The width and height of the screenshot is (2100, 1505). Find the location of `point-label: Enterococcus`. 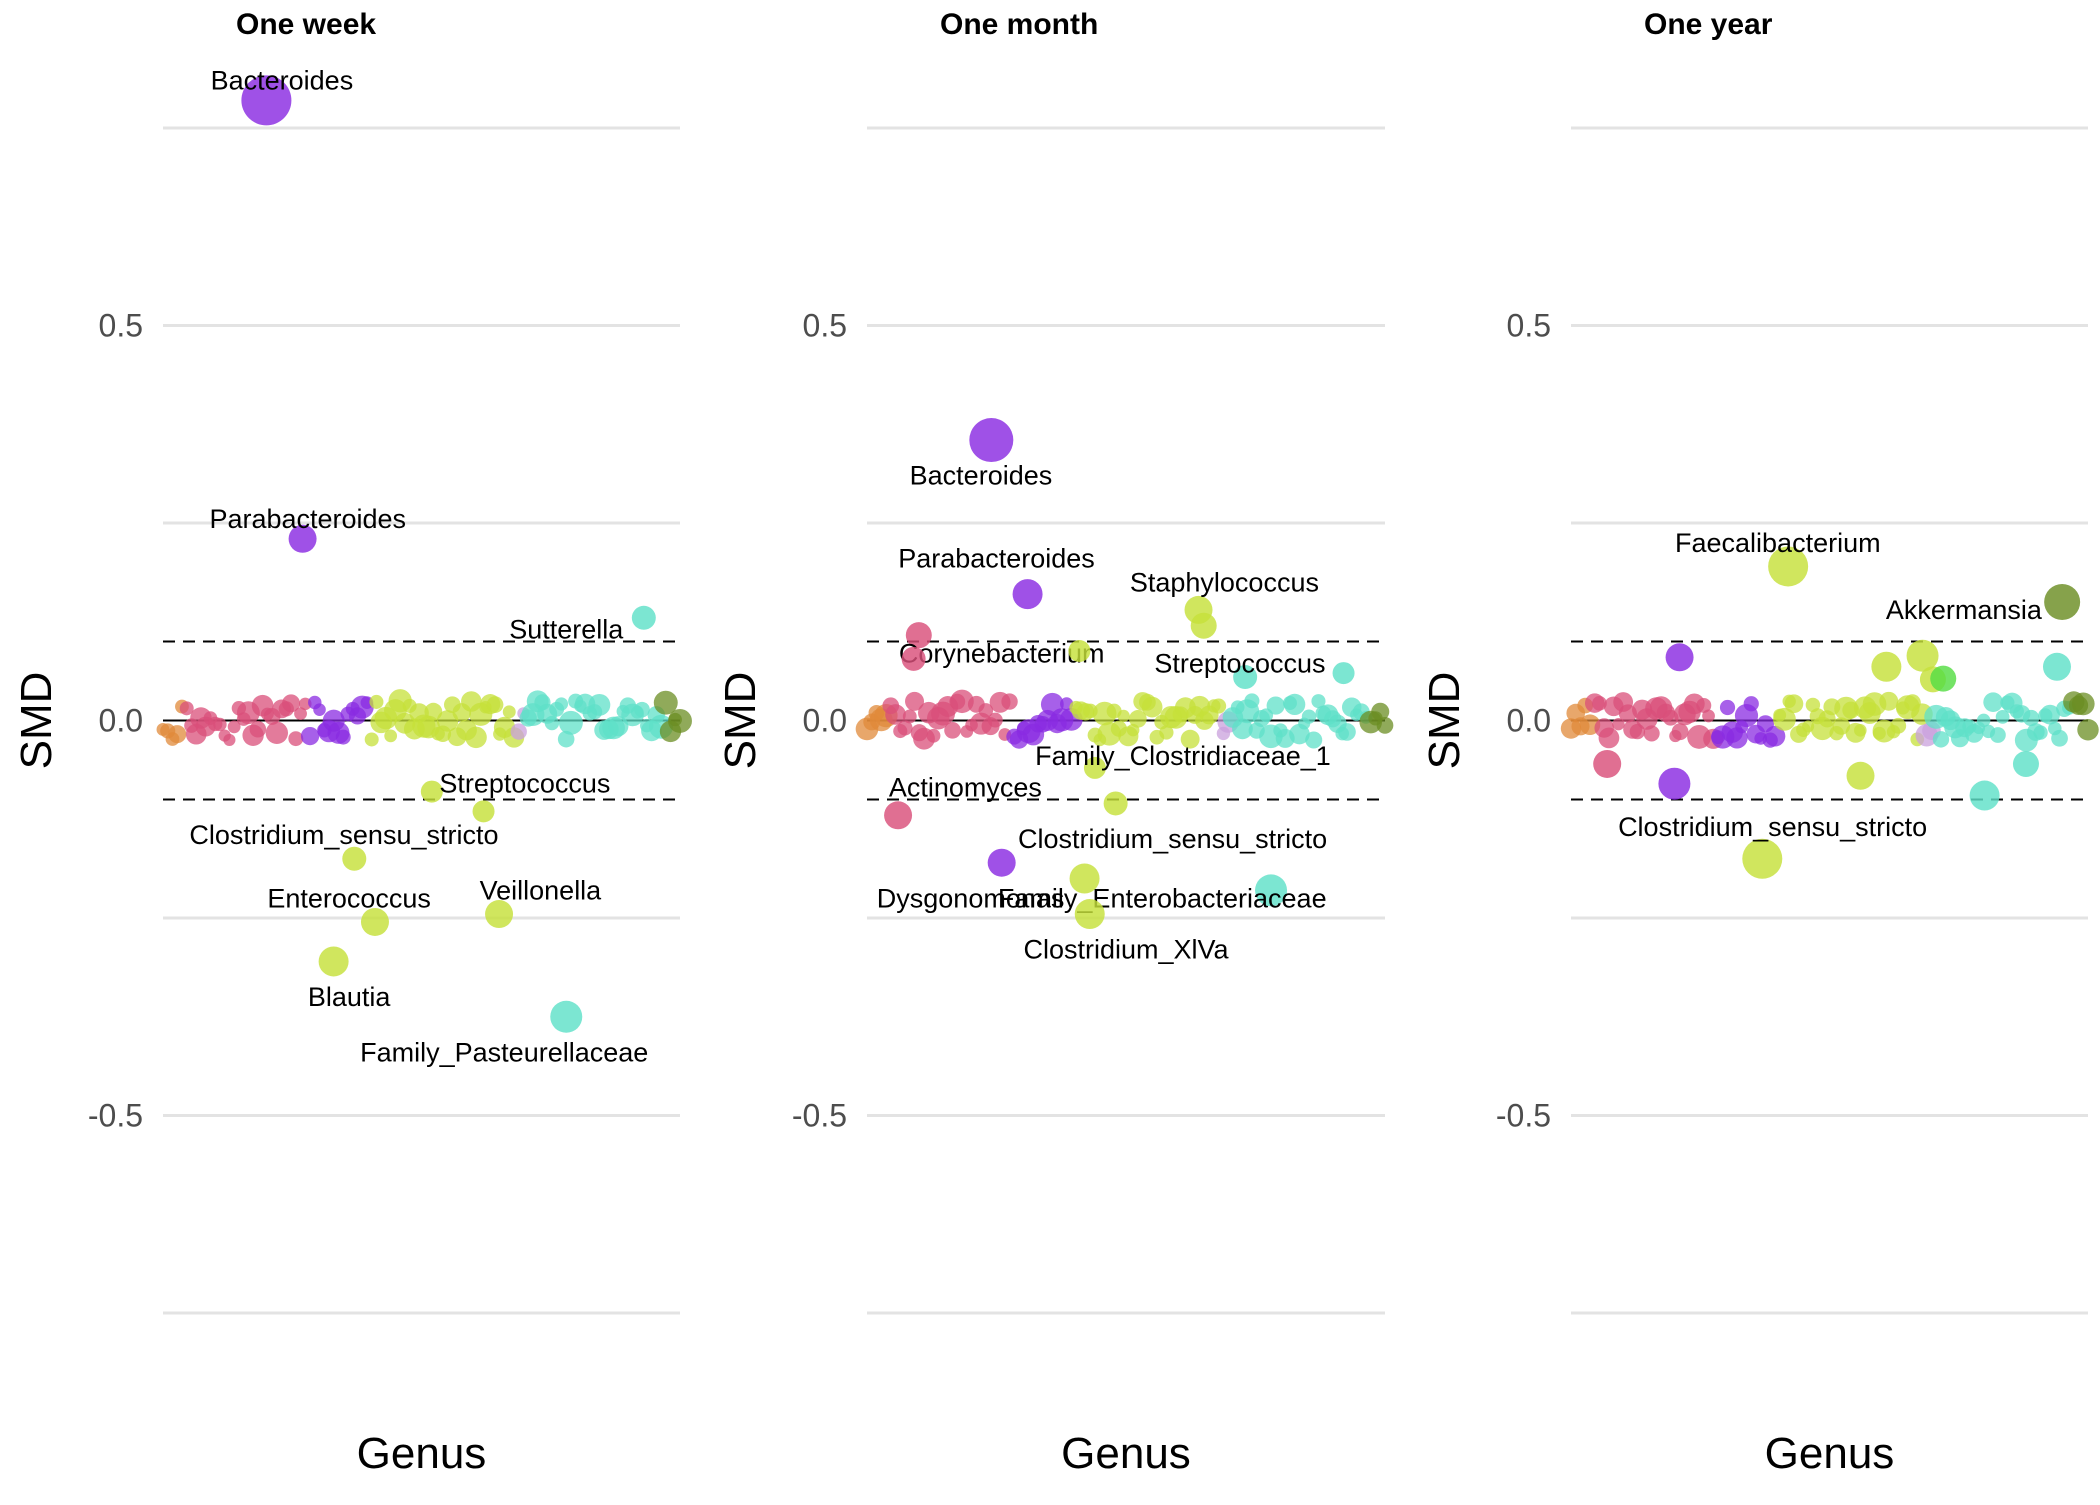

point-label: Enterococcus is located at coordinates (349, 898).